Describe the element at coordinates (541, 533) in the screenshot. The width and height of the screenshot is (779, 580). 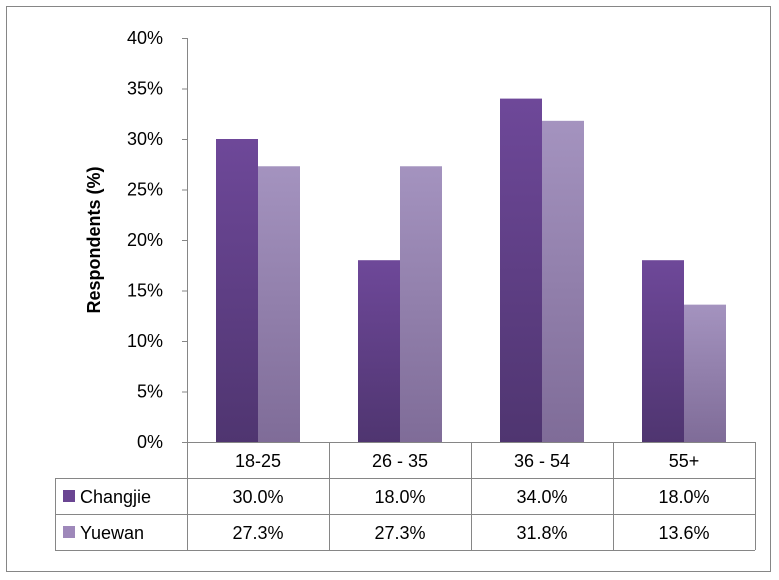
I see `data-label-yuewan: 31.8%` at that location.